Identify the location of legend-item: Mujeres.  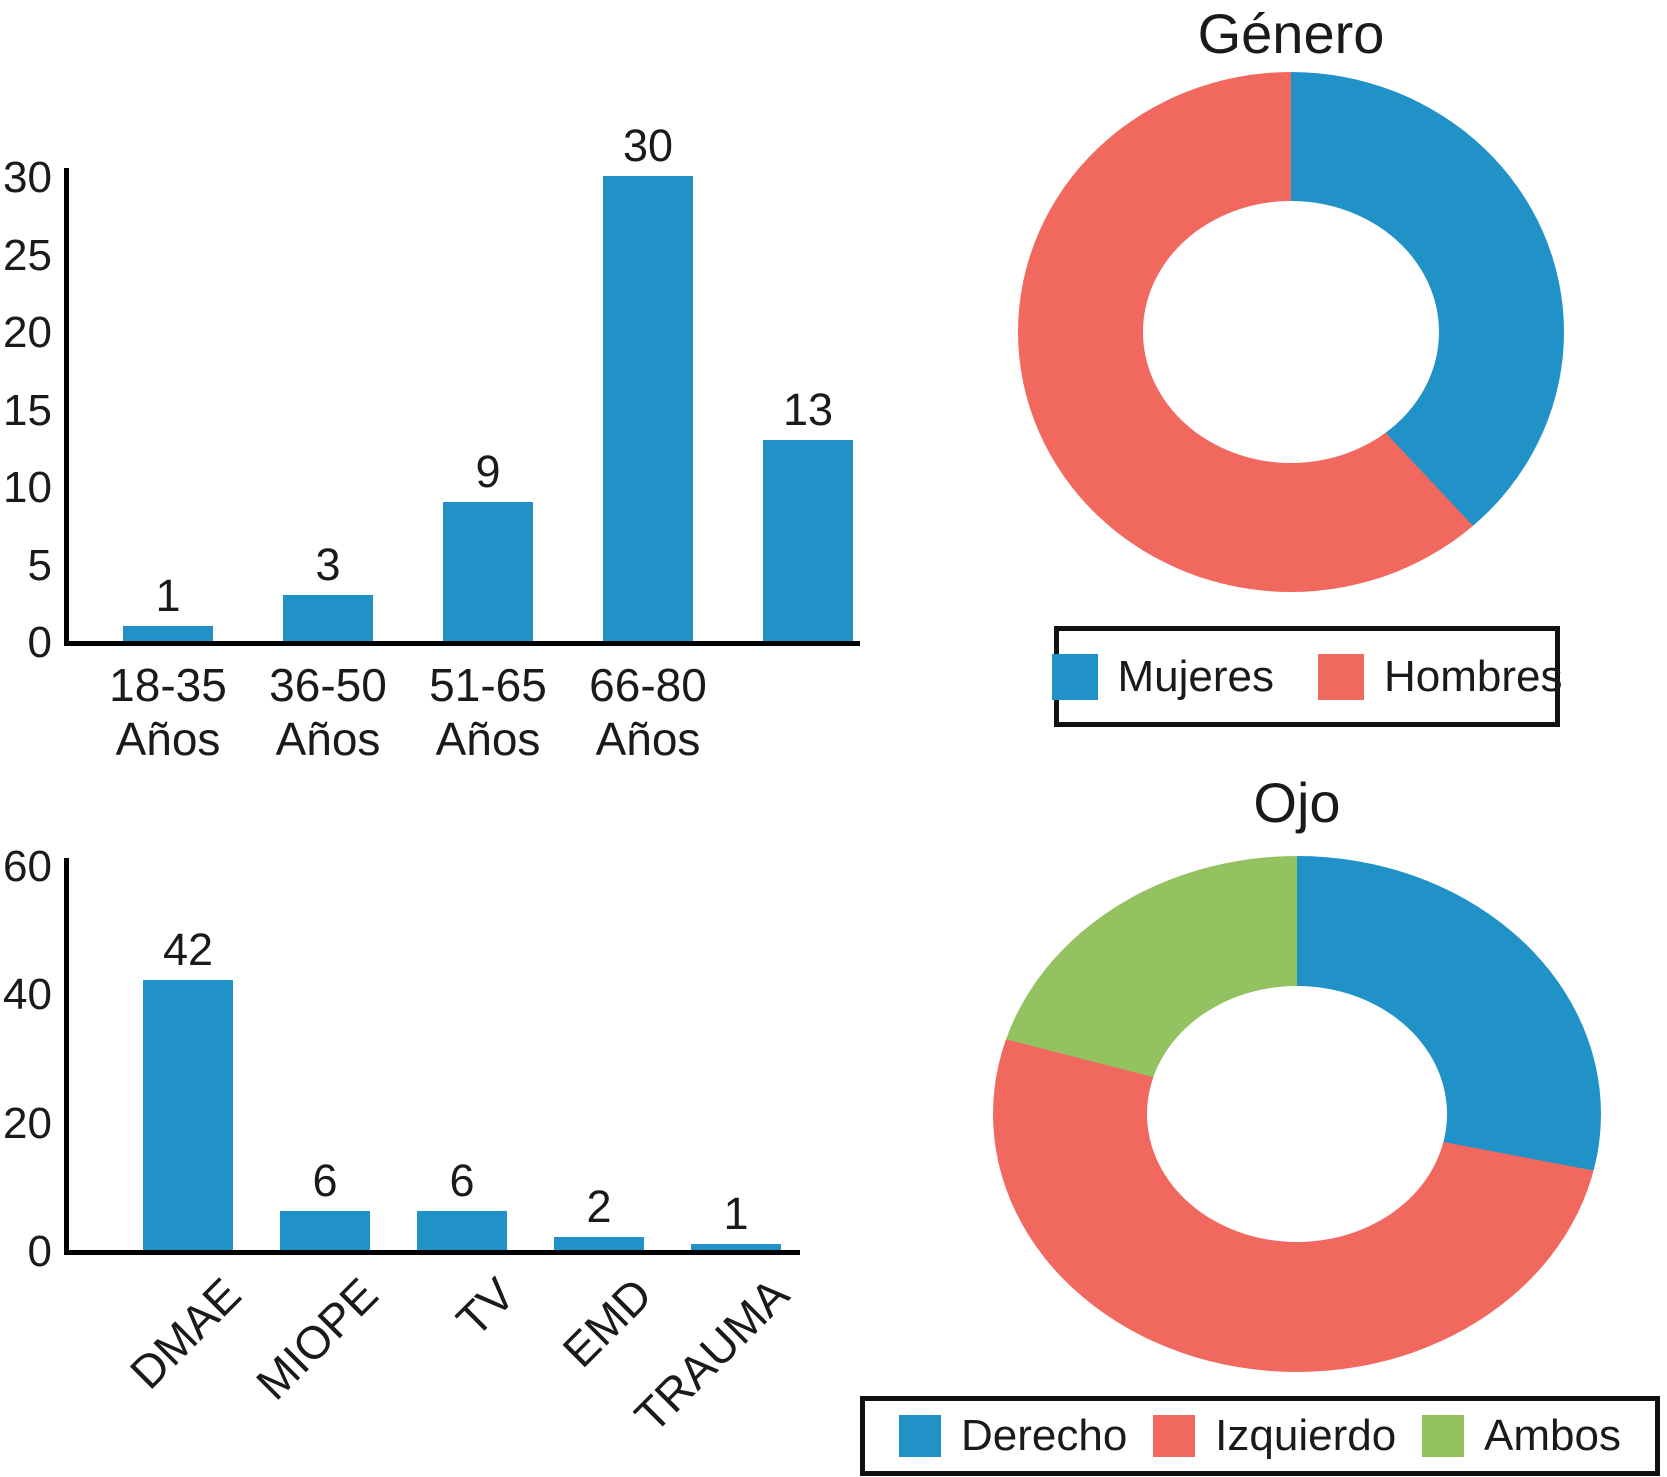
(1163, 676).